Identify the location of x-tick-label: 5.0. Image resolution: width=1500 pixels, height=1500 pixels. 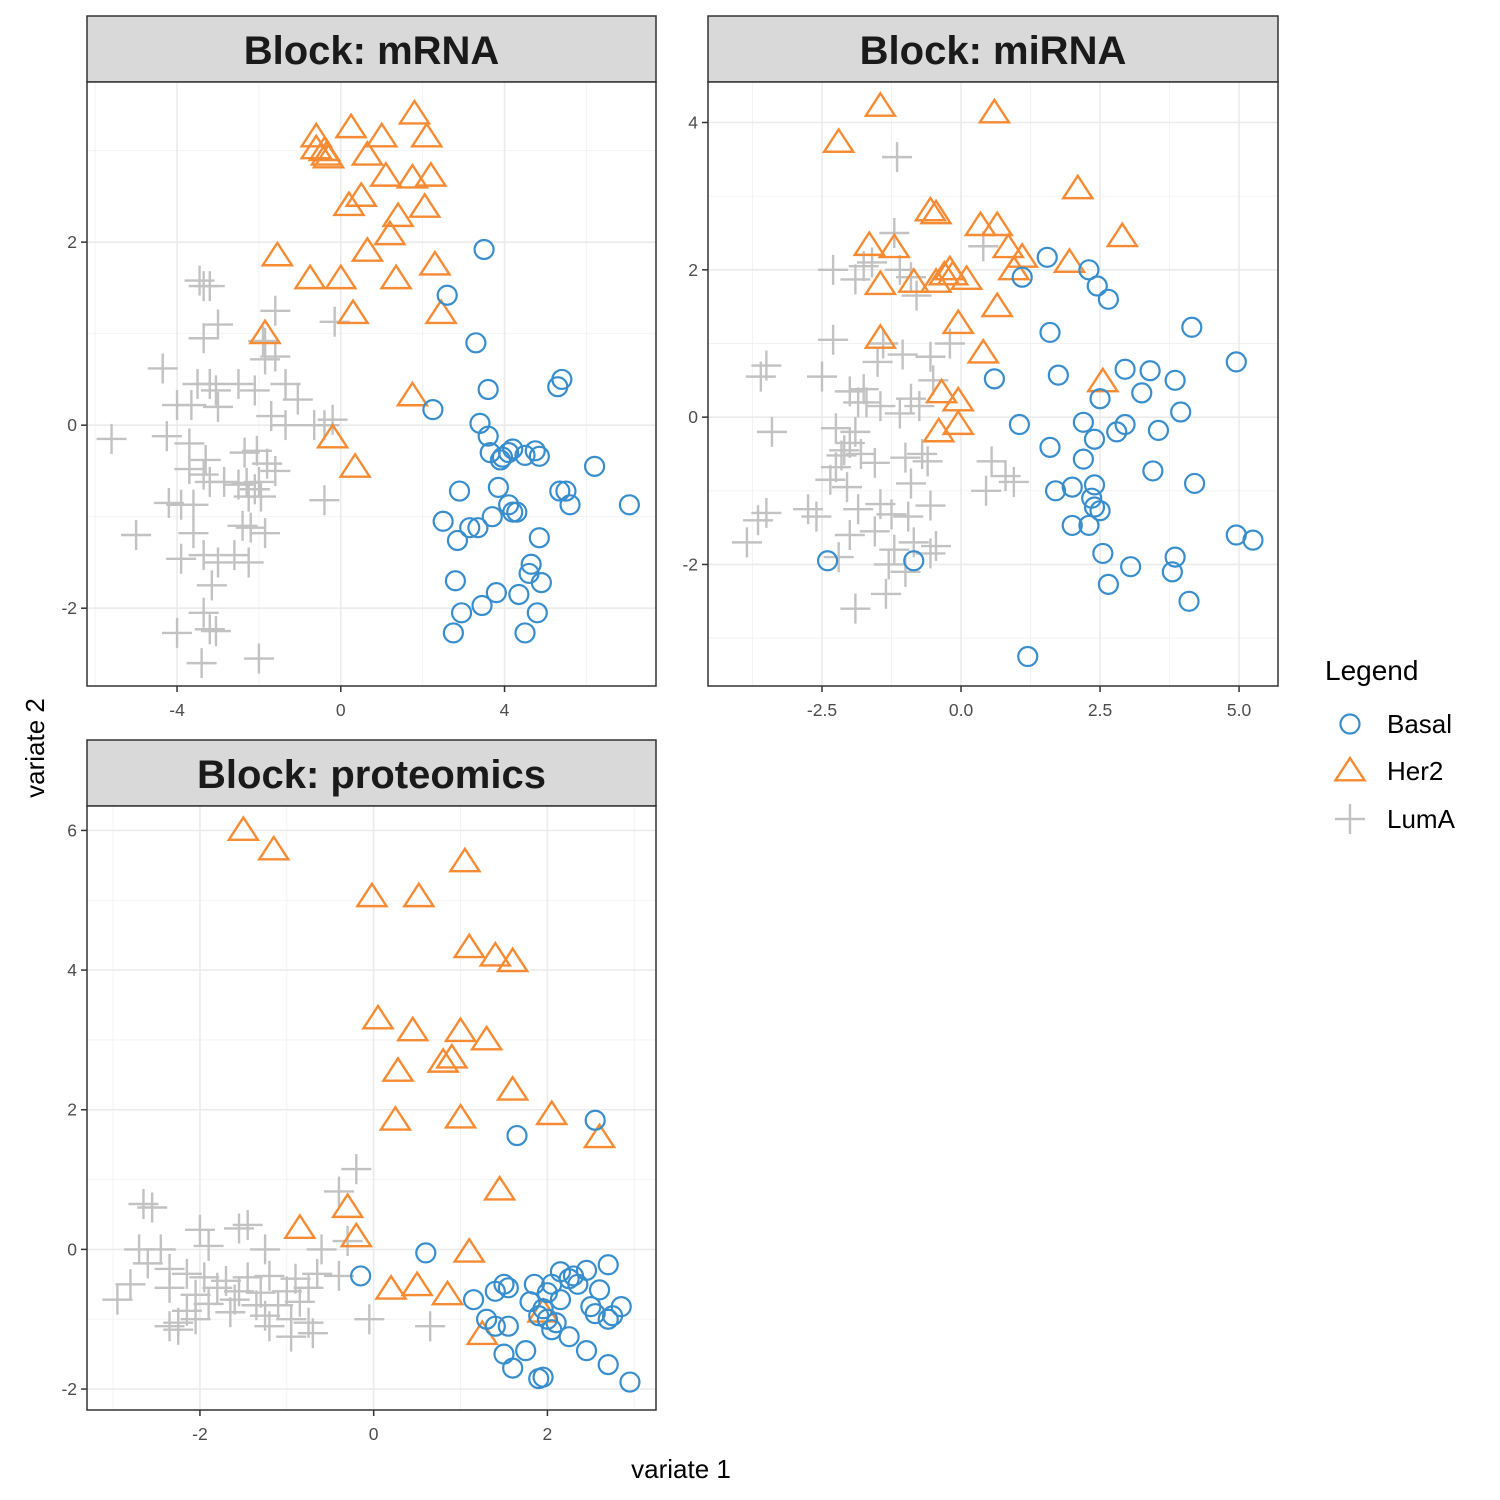
(1239, 710).